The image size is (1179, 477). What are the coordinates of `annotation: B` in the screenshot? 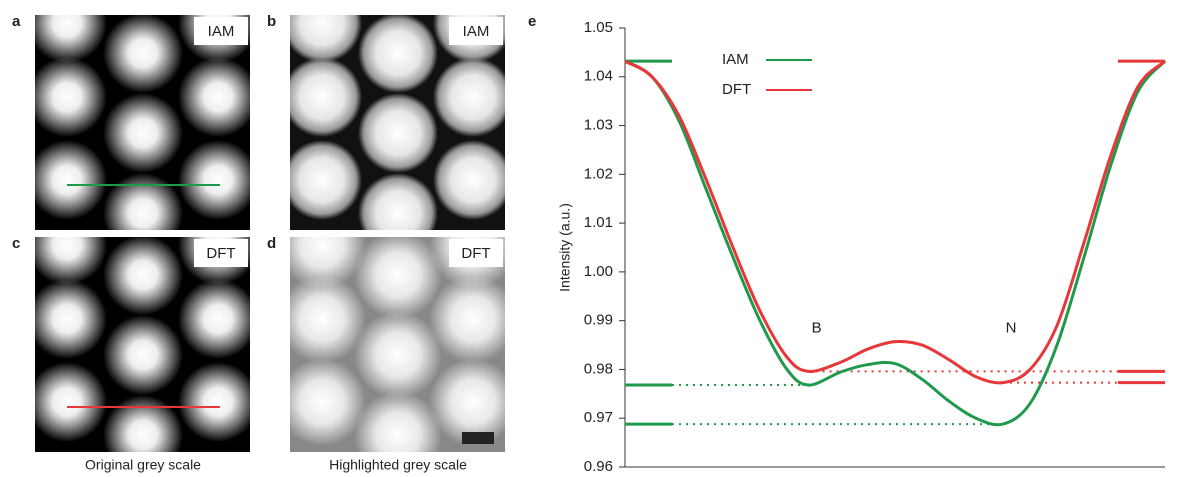 It's located at (817, 328).